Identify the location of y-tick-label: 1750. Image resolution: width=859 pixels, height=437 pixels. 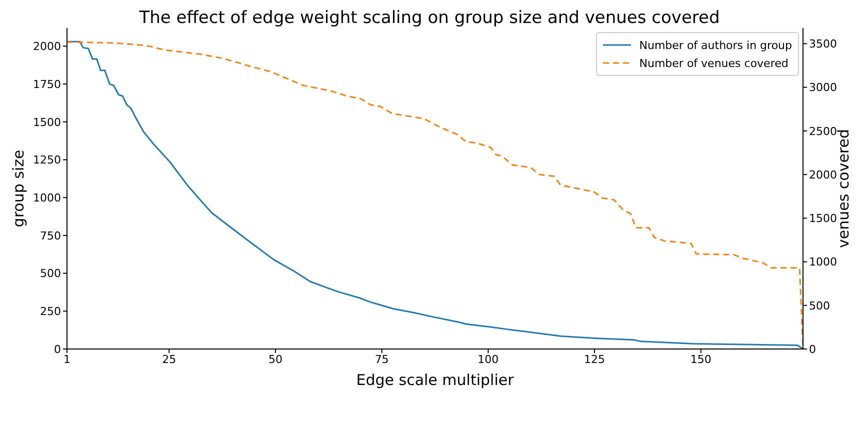
(47, 84).